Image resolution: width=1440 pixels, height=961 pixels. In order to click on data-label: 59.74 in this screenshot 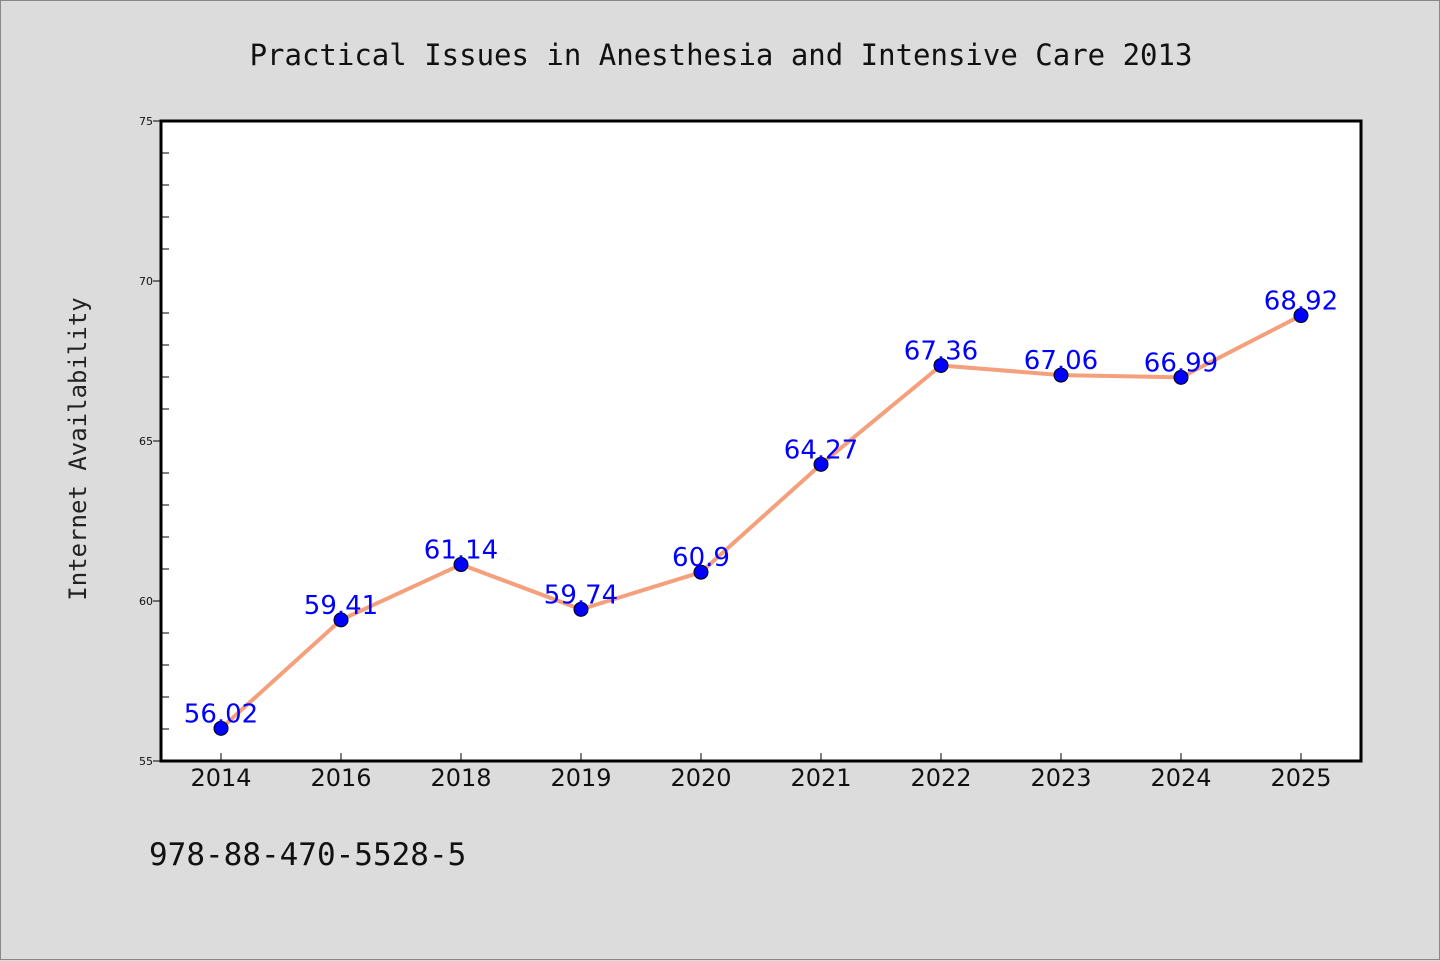, I will do `click(581, 595)`.